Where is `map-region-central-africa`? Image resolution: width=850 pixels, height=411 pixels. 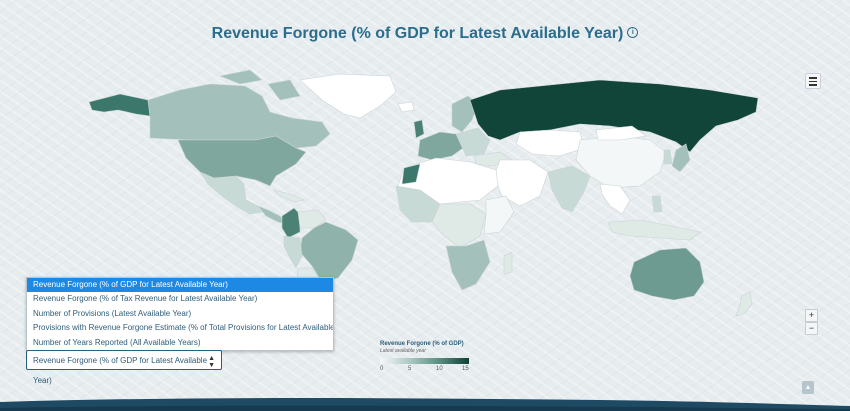
map-region-central-africa is located at coordinates (459, 226).